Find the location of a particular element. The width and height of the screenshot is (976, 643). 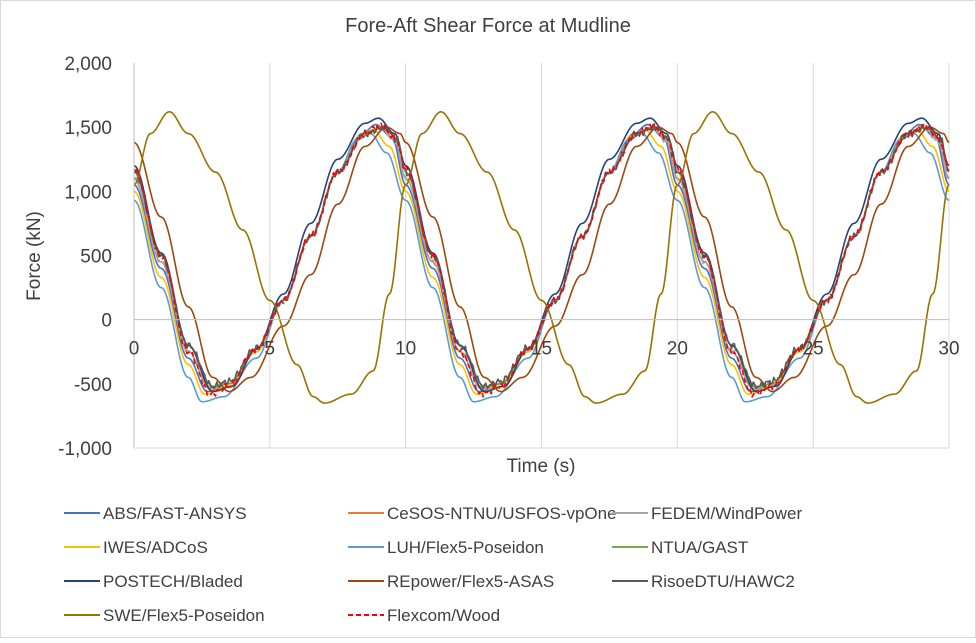

y-tick-label: 2,000 is located at coordinates (88, 64).